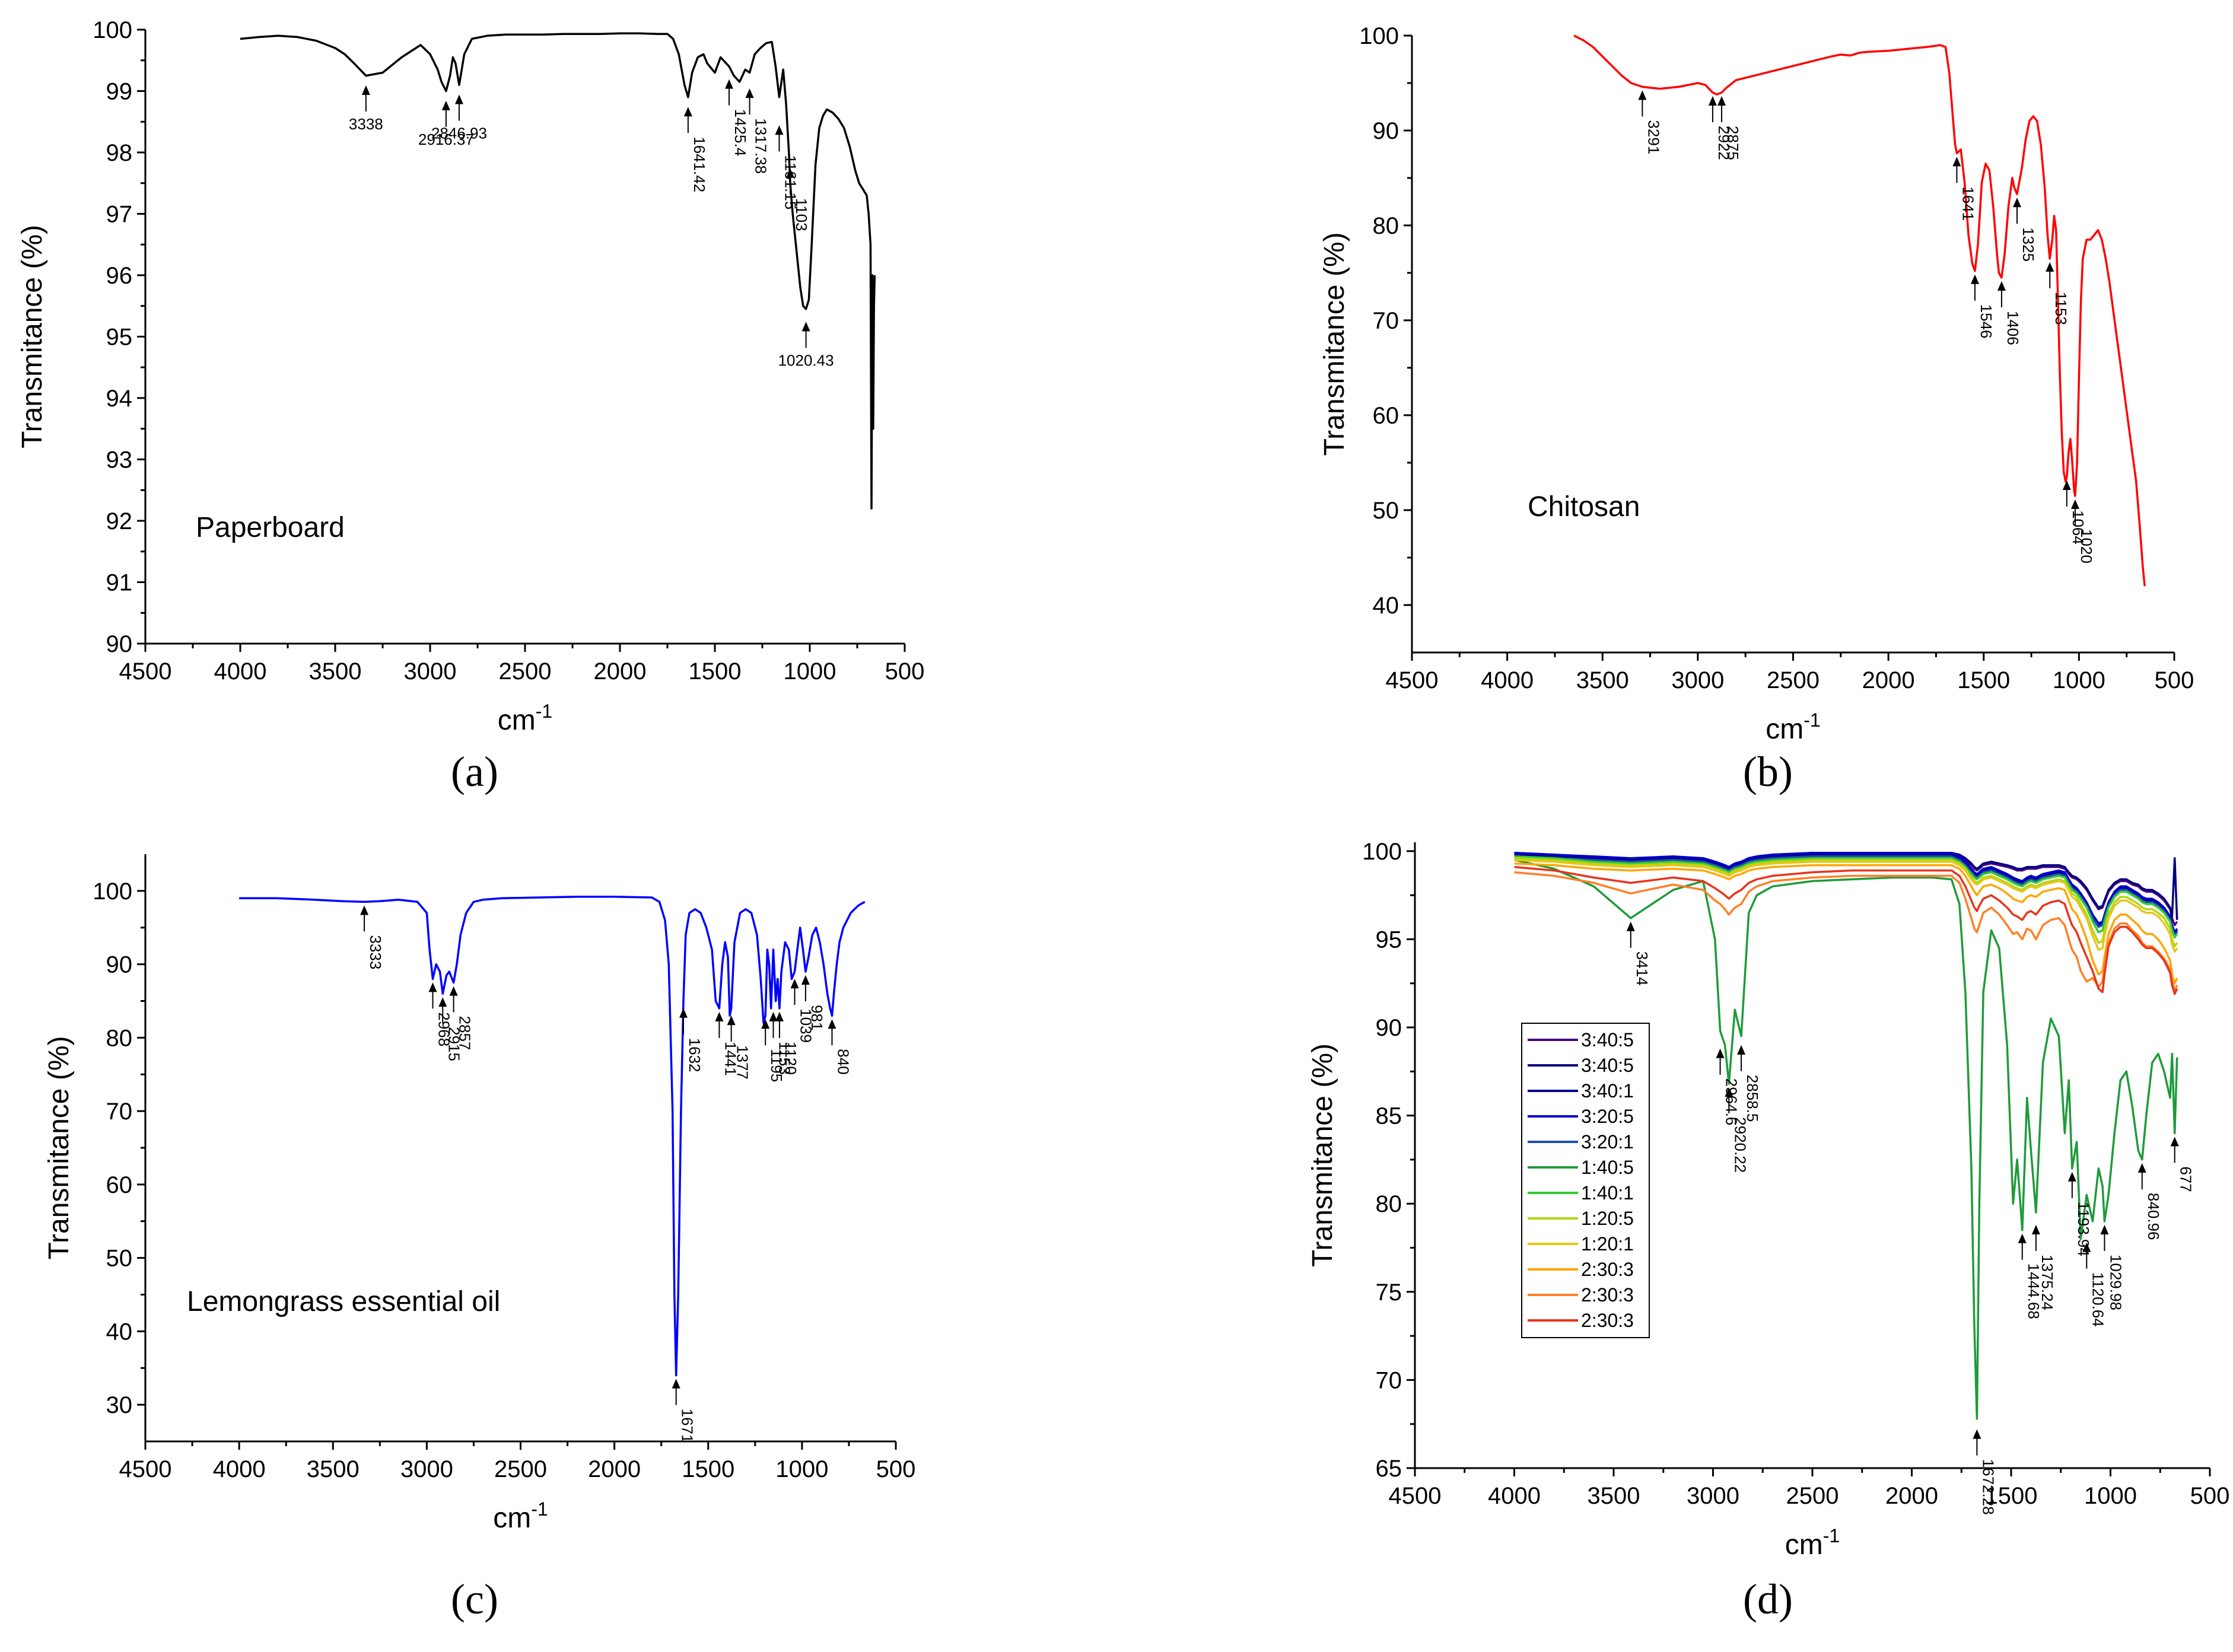 This screenshot has width=2233, height=1652. What do you see at coordinates (465, 1033) in the screenshot?
I see `peak-label: 2857` at bounding box center [465, 1033].